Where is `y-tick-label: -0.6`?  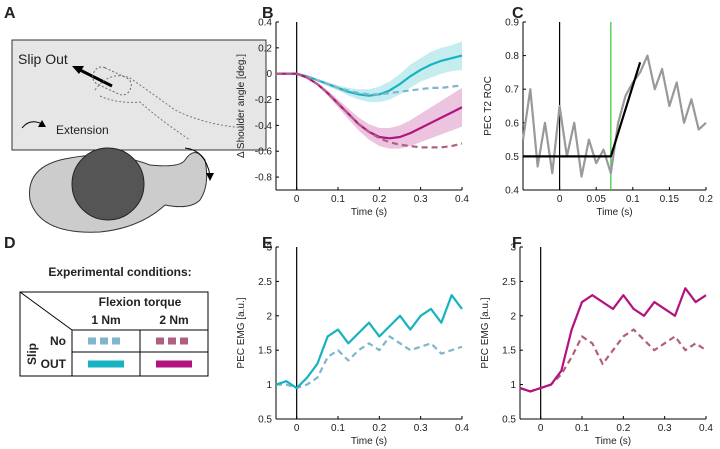
y-tick-label: -0.6 is located at coordinates (264, 152).